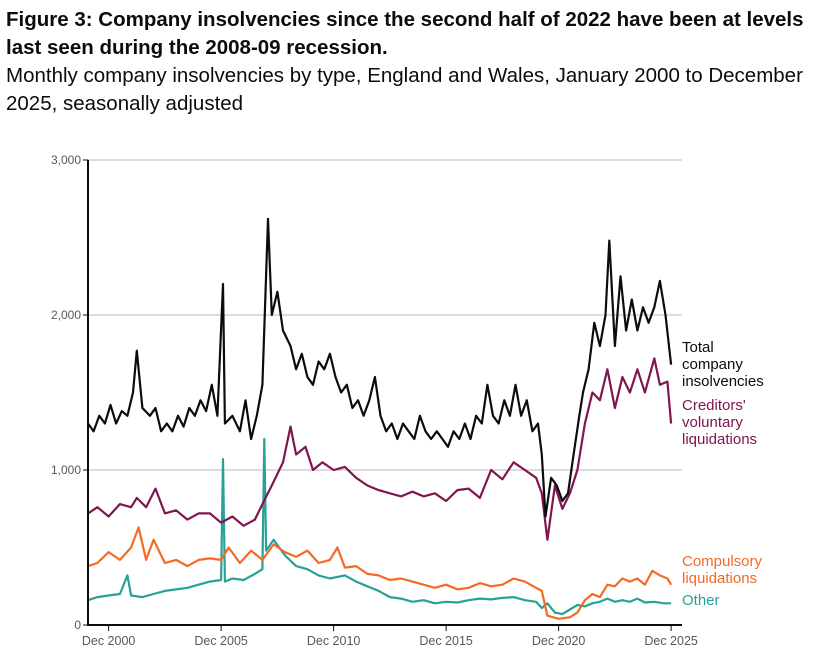  I want to click on x-tick-label: Dec 2010, so click(334, 641).